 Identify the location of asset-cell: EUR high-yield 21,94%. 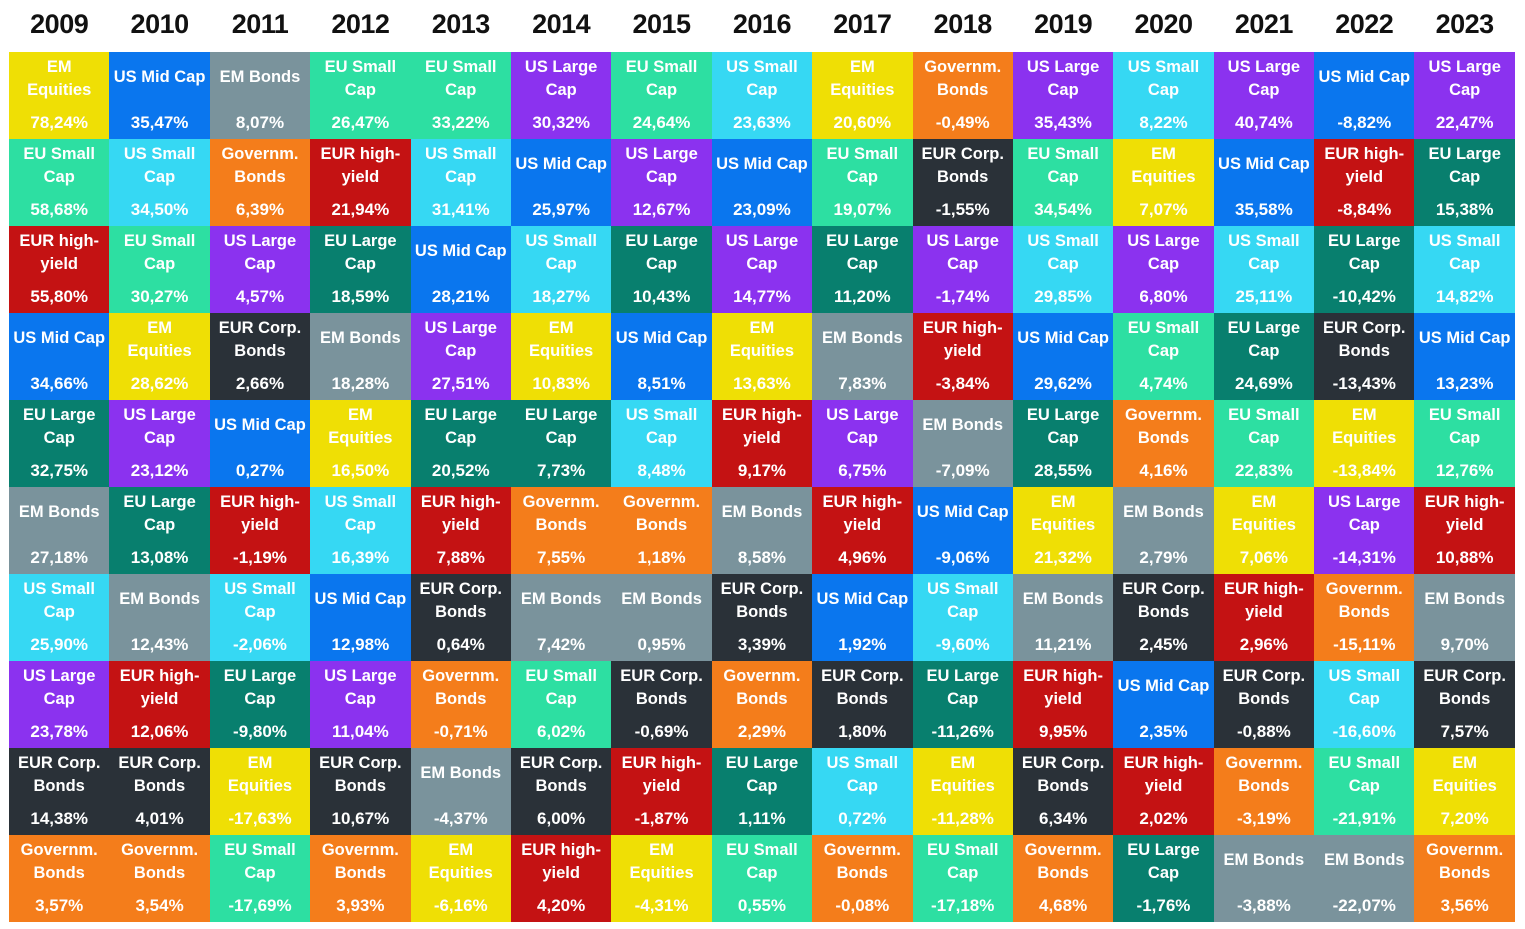
(360, 182).